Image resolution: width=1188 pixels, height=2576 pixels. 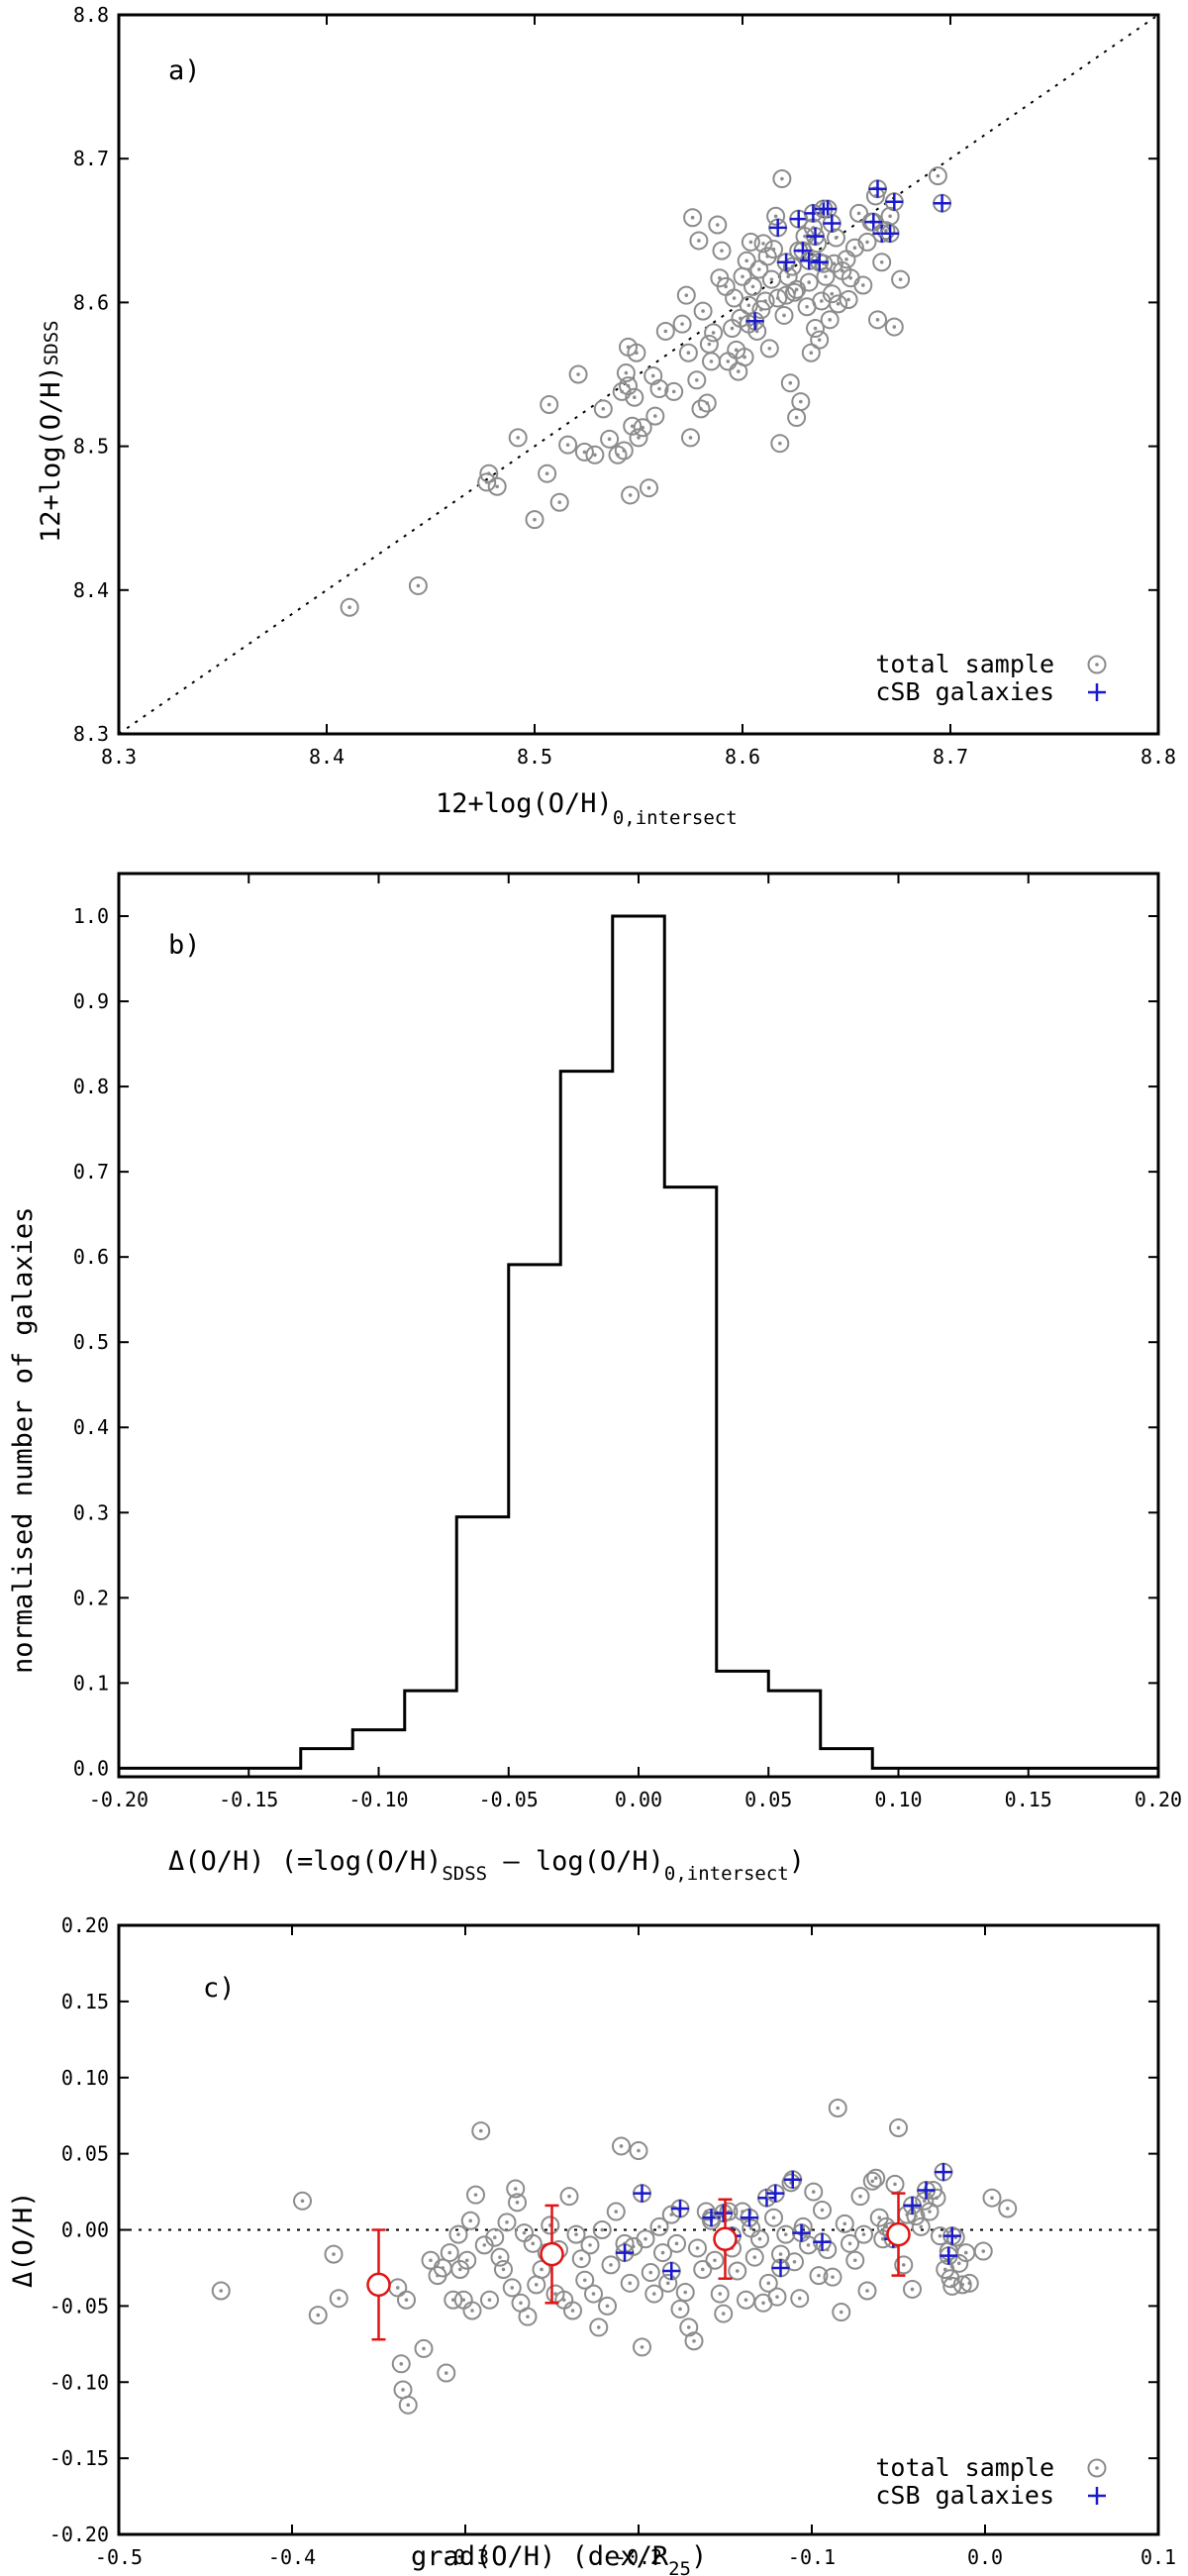 I want to click on panel-b-y-axis-label: normalised number of galaxies, so click(x=24, y=1440).